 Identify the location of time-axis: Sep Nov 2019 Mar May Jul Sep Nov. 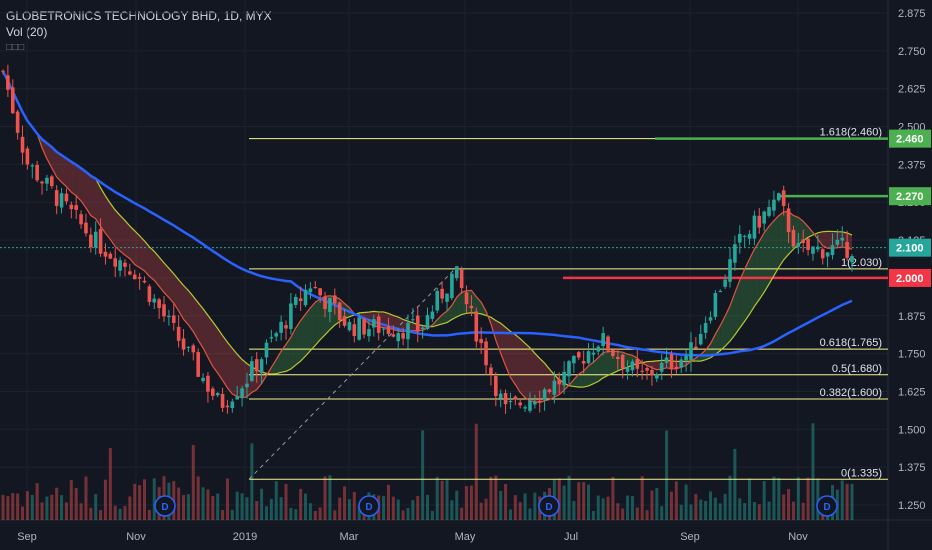
(412, 537).